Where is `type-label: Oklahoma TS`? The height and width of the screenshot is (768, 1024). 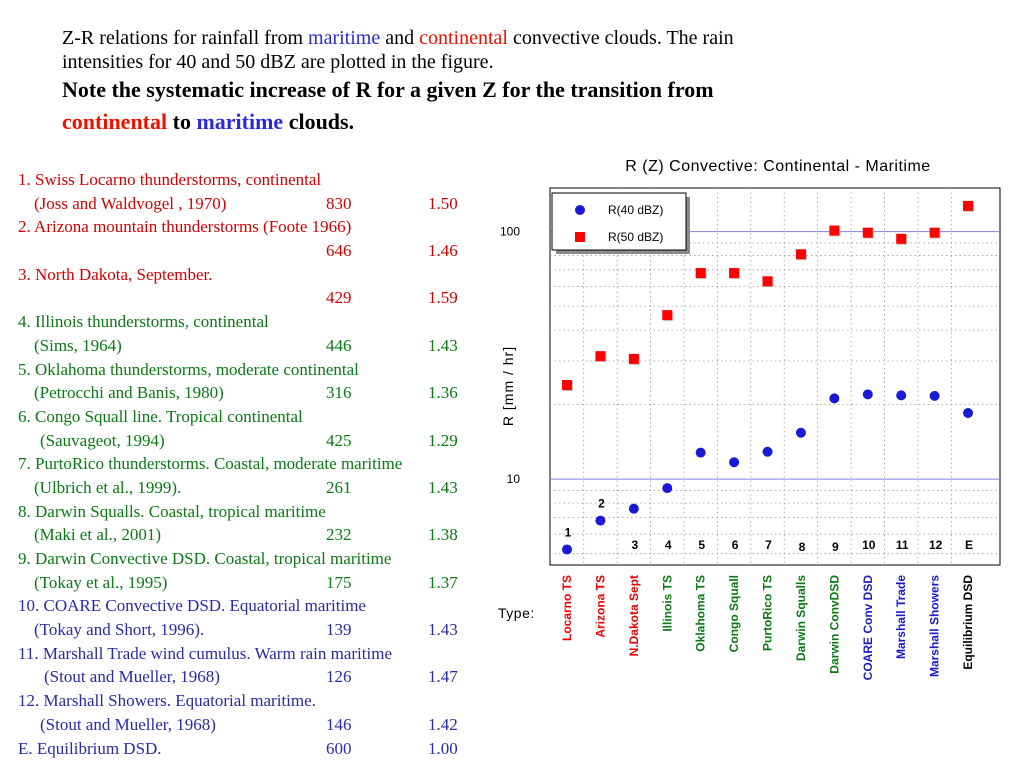
type-label: Oklahoma TS is located at coordinates (701, 613).